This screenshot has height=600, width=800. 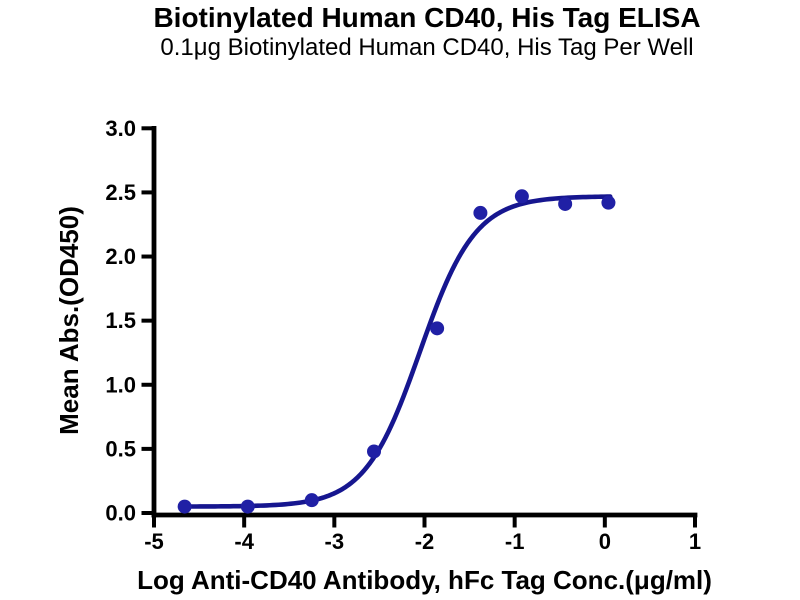 I want to click on x-tick-label: -3, so click(x=335, y=541).